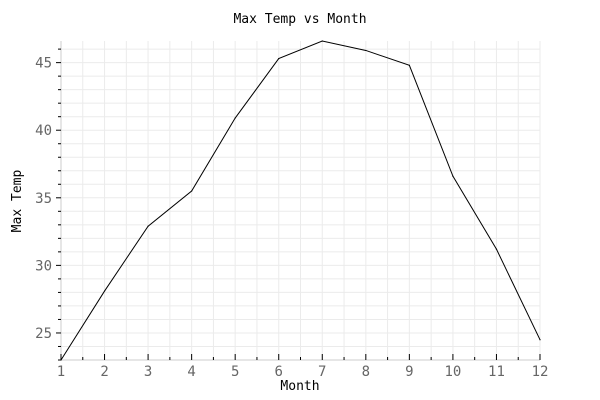 The width and height of the screenshot is (600, 400). Describe the element at coordinates (104, 372) in the screenshot. I see `x-tick-label: 2` at that location.